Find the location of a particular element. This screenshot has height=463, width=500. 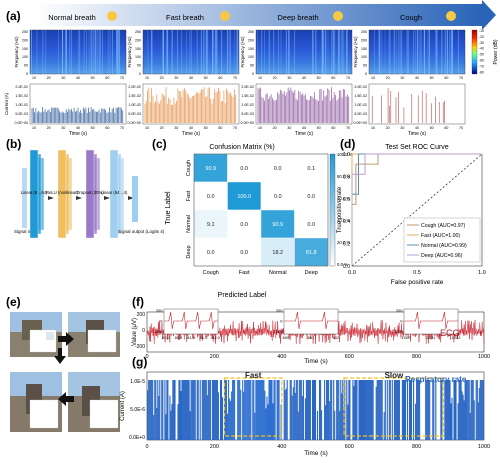

spec-xtick: 50 is located at coordinates (206, 78).